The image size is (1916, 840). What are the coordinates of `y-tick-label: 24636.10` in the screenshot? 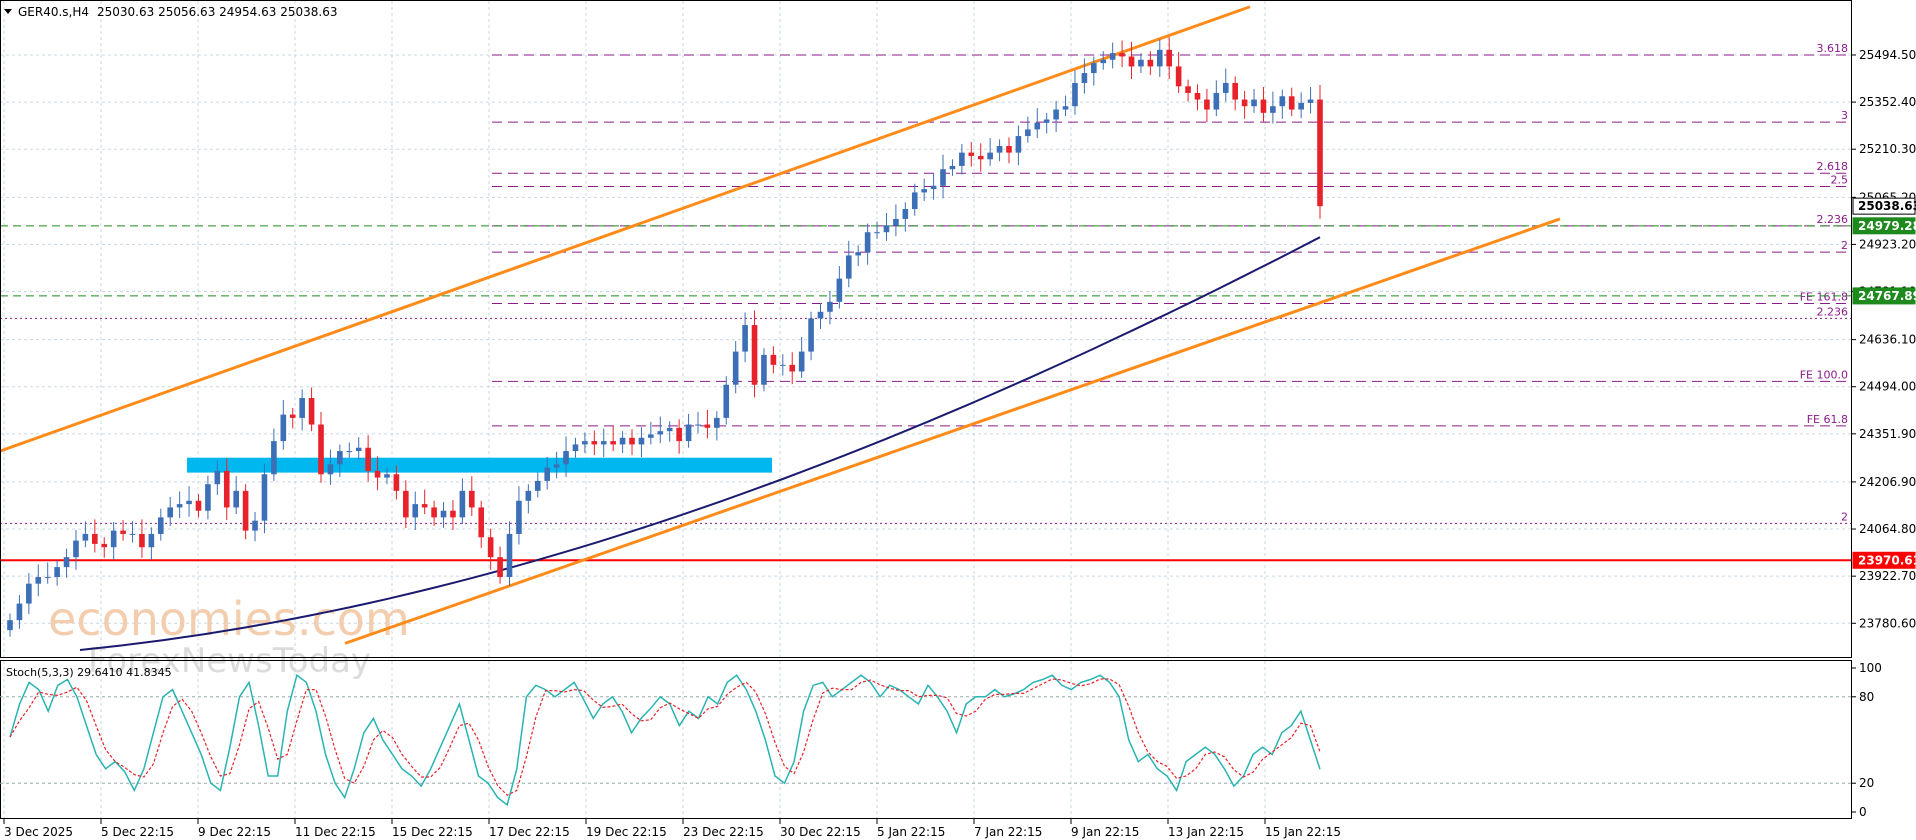 It's located at (1887, 340).